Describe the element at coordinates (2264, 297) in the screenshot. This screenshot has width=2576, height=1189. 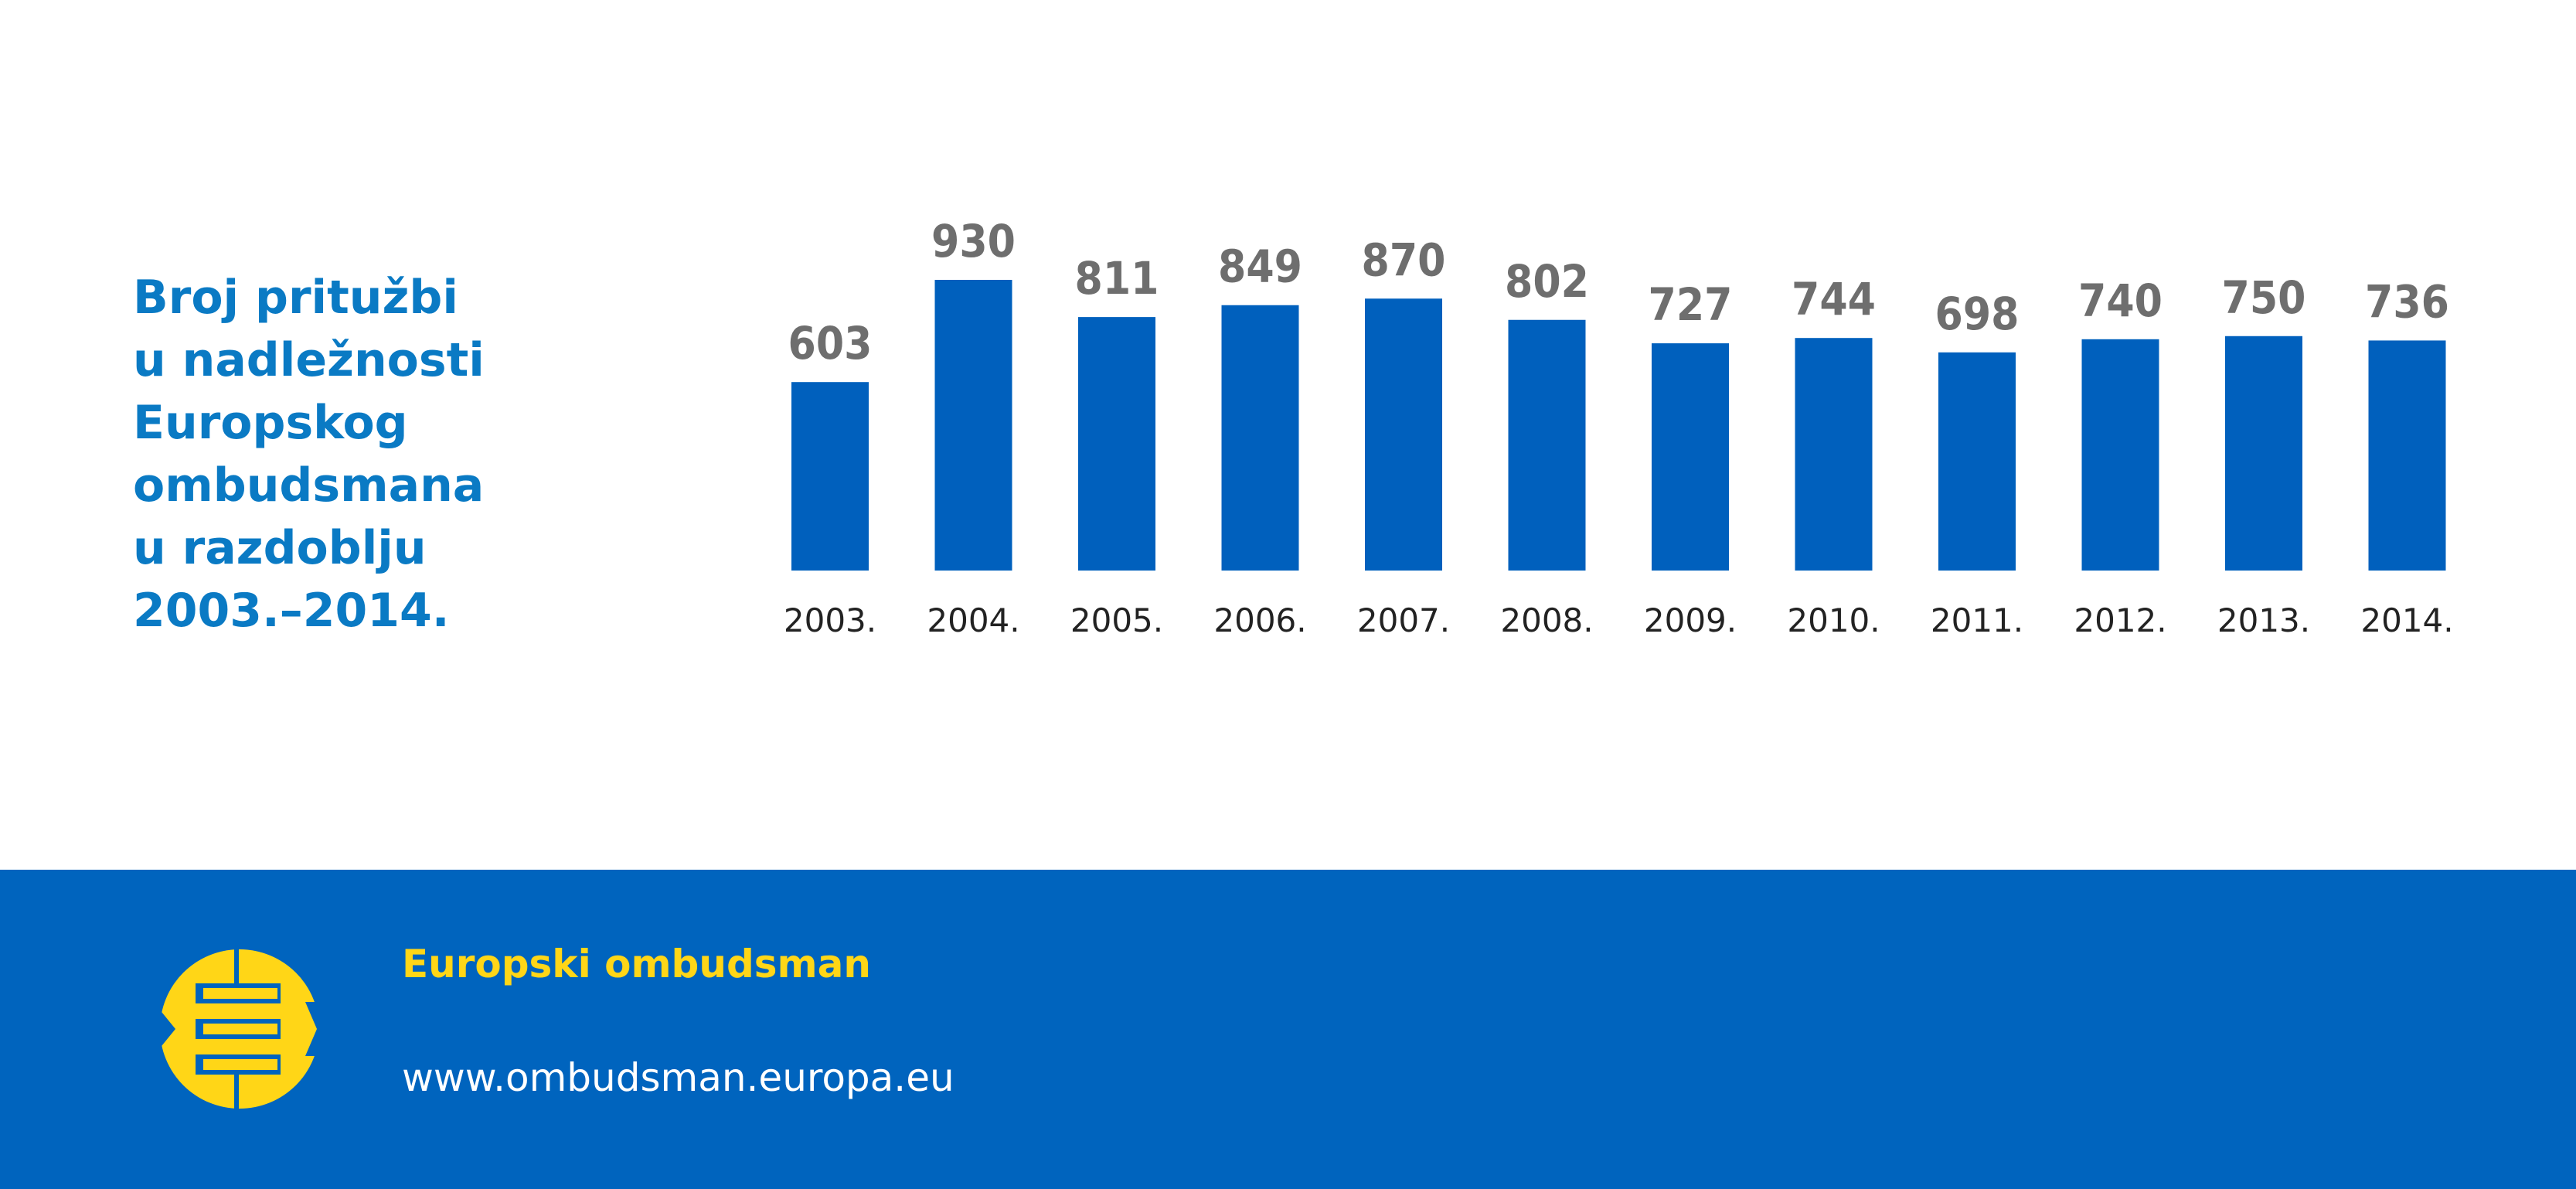
I see `value-label: 750` at that location.